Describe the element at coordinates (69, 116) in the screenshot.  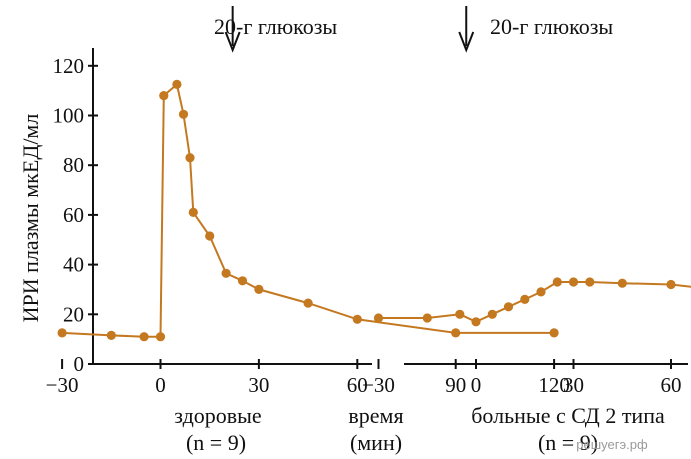
I see `y-tick-label: 100` at that location.